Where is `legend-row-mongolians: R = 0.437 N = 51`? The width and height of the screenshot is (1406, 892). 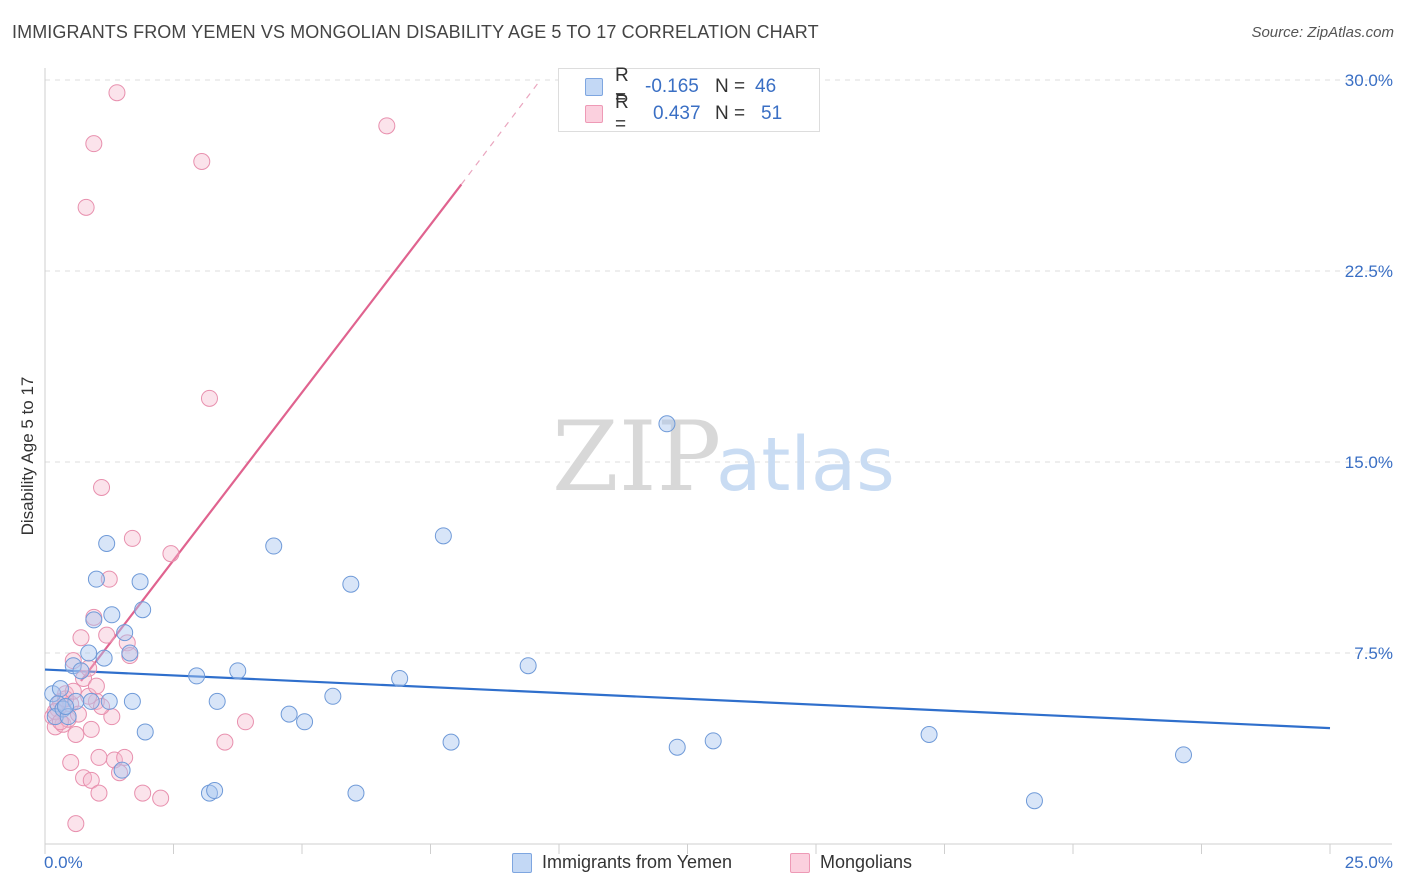 legend-row-mongolians: R = 0.437 N = 51 is located at coordinates (671, 113).